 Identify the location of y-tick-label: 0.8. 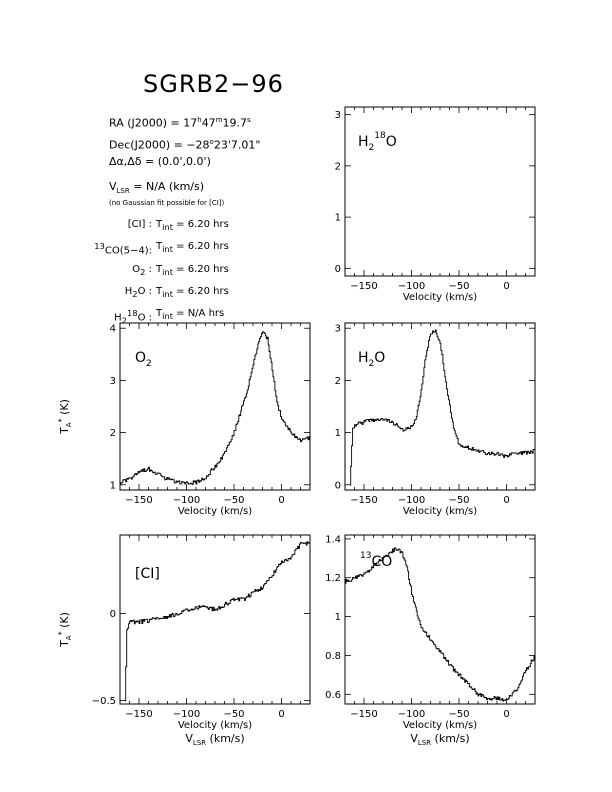
(333, 656).